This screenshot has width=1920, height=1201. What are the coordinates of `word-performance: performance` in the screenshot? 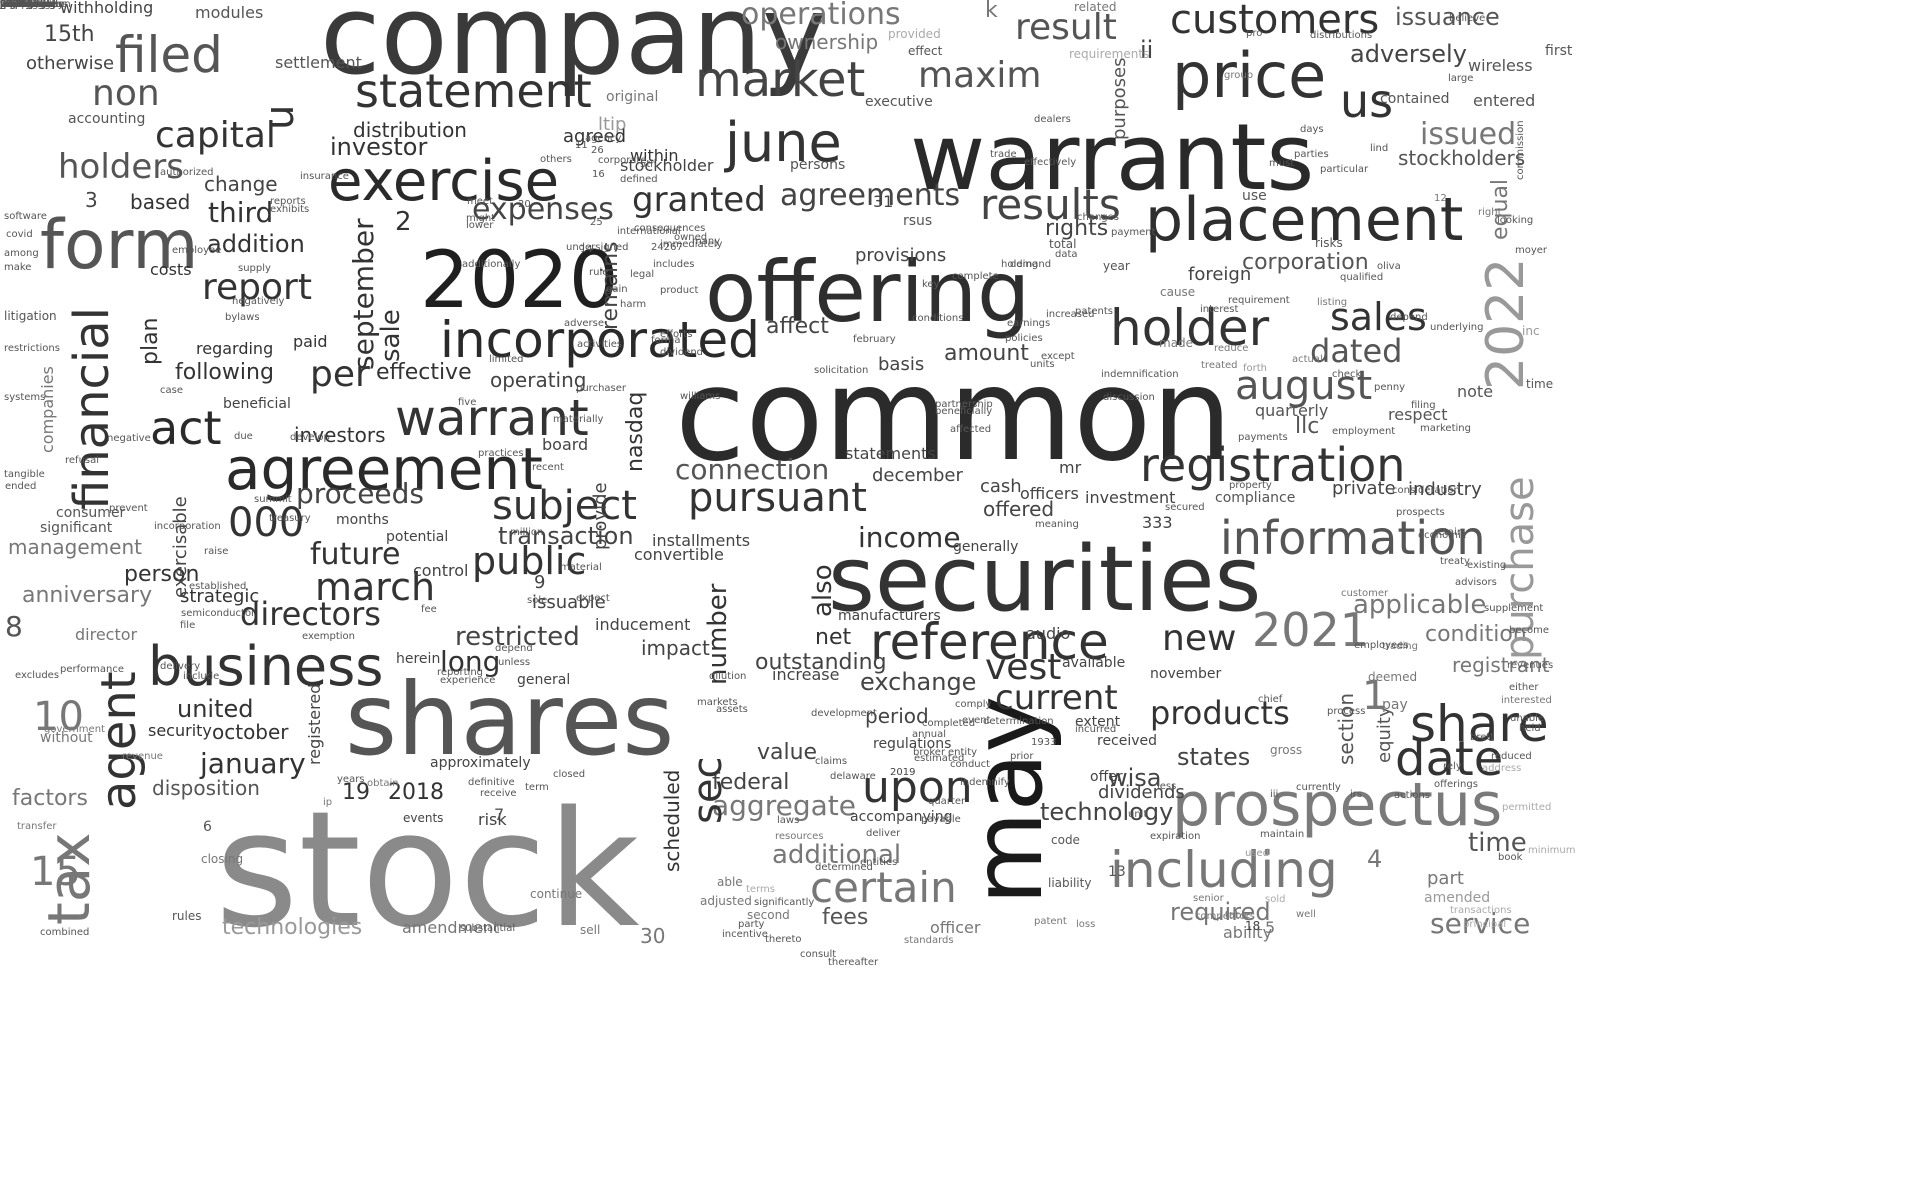 It's located at (92, 669).